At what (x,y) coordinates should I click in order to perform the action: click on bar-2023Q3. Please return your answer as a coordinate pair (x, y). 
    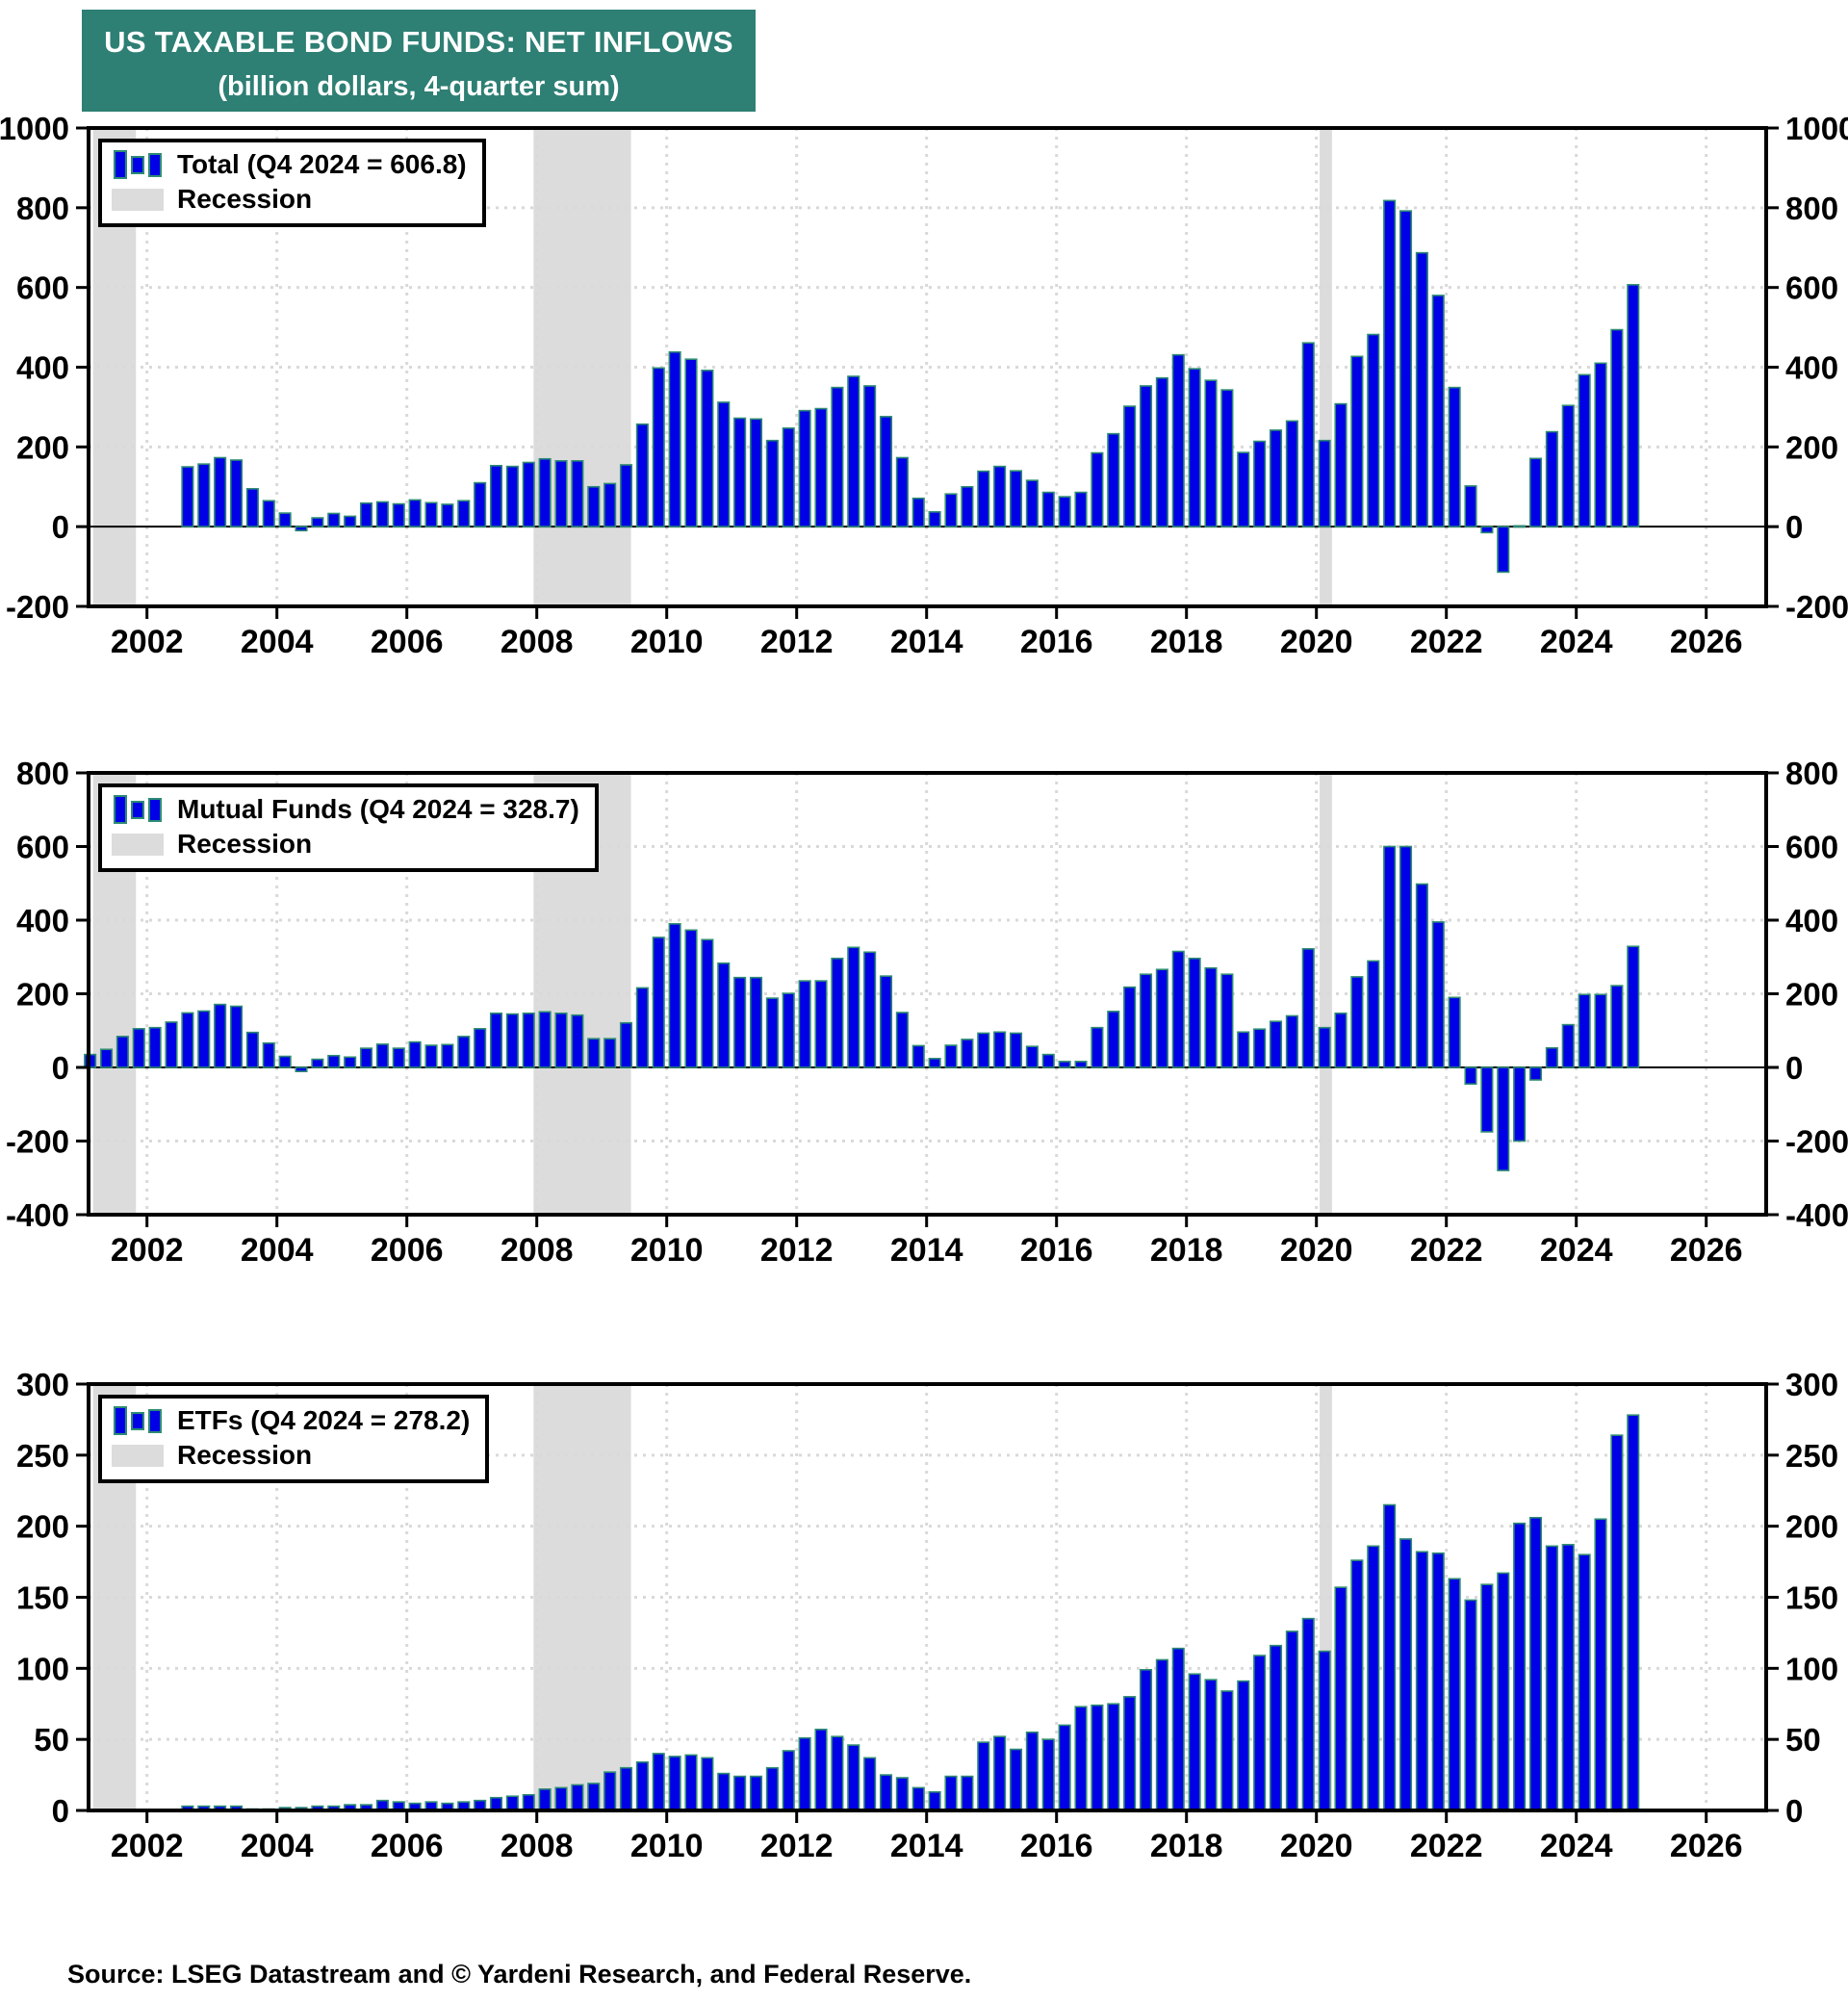
    Looking at the image, I should click on (1551, 1057).